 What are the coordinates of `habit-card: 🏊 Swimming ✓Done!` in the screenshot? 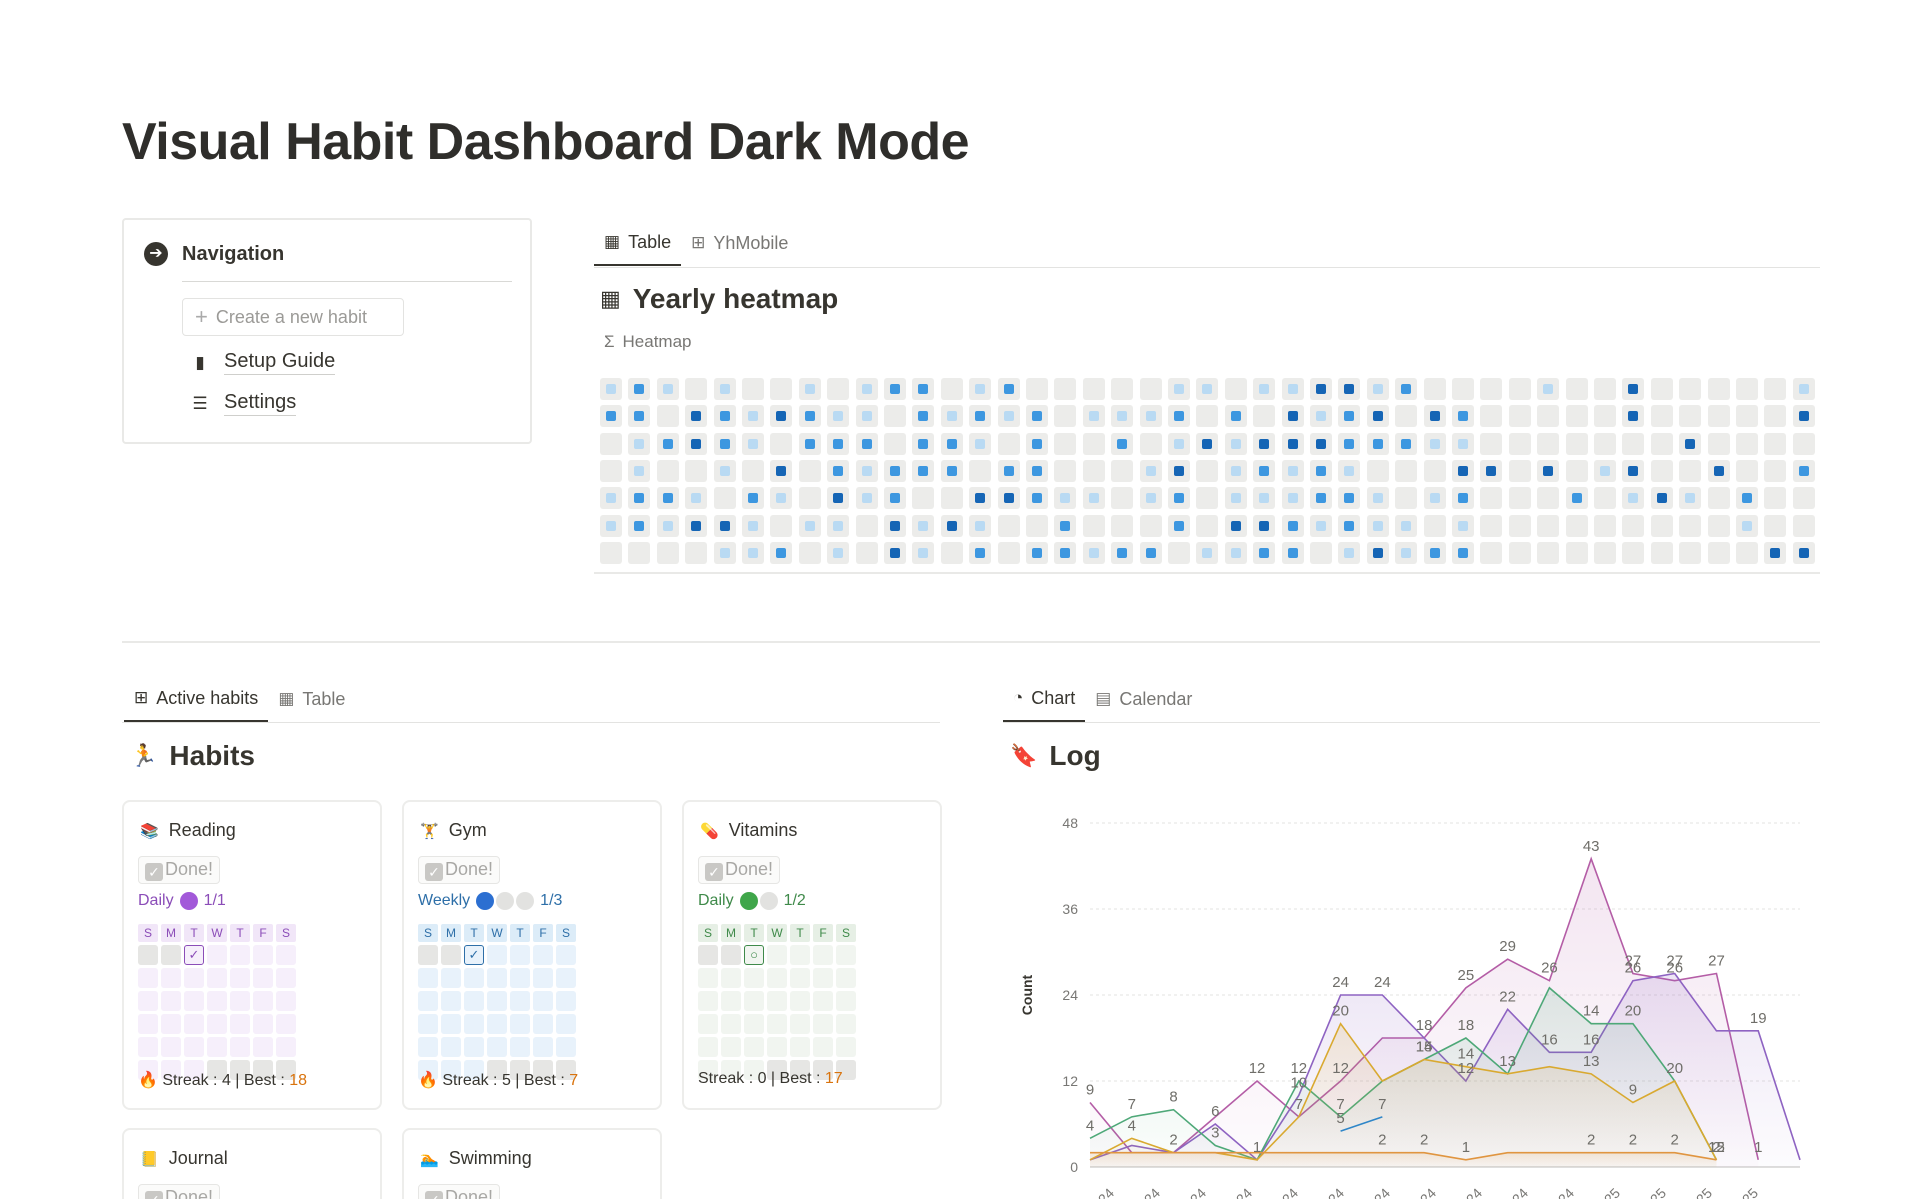 It's located at (532, 1163).